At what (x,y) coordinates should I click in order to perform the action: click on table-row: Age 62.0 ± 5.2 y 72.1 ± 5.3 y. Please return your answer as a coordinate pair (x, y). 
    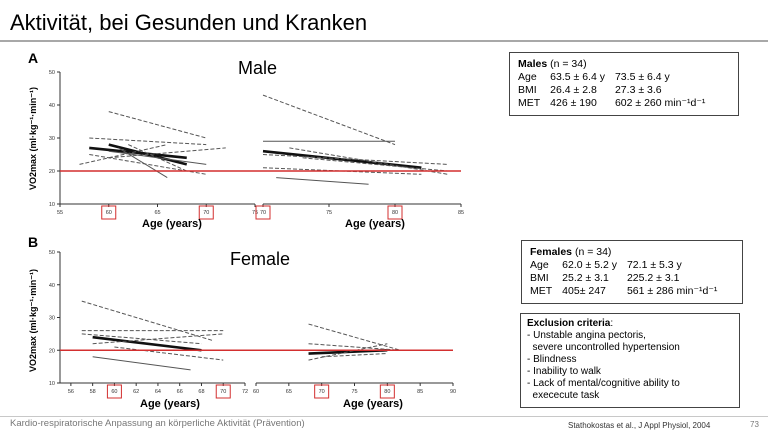
    Looking at the image, I should click on (606, 265).